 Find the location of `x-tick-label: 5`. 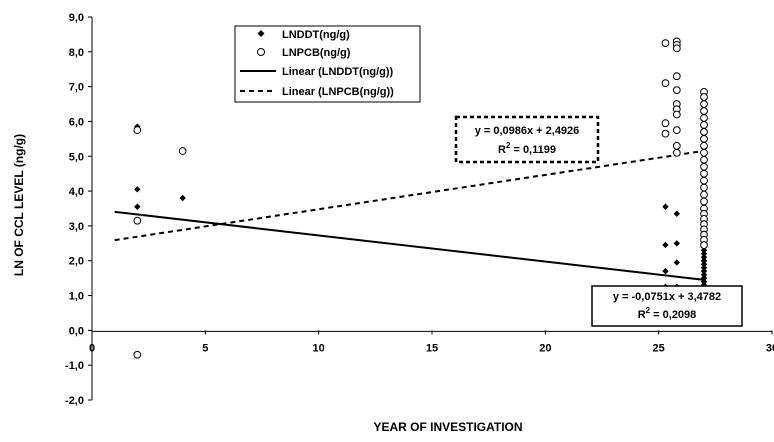

x-tick-label: 5 is located at coordinates (205, 348).